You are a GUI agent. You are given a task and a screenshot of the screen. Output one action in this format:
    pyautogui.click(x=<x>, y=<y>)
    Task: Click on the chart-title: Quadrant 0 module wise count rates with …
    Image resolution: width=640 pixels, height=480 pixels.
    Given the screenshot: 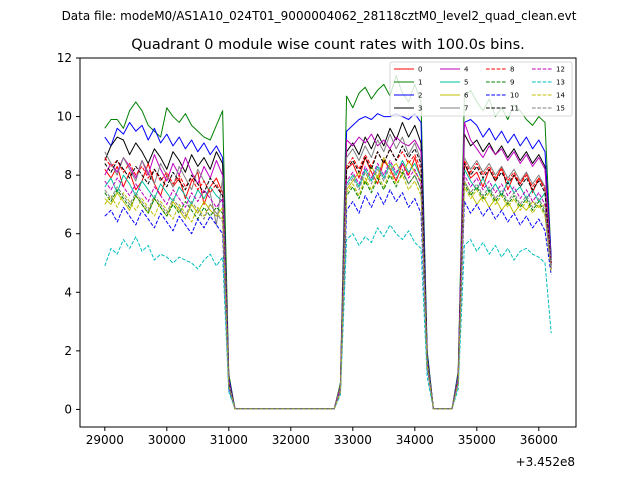 What is the action you would take?
    pyautogui.click(x=328, y=45)
    